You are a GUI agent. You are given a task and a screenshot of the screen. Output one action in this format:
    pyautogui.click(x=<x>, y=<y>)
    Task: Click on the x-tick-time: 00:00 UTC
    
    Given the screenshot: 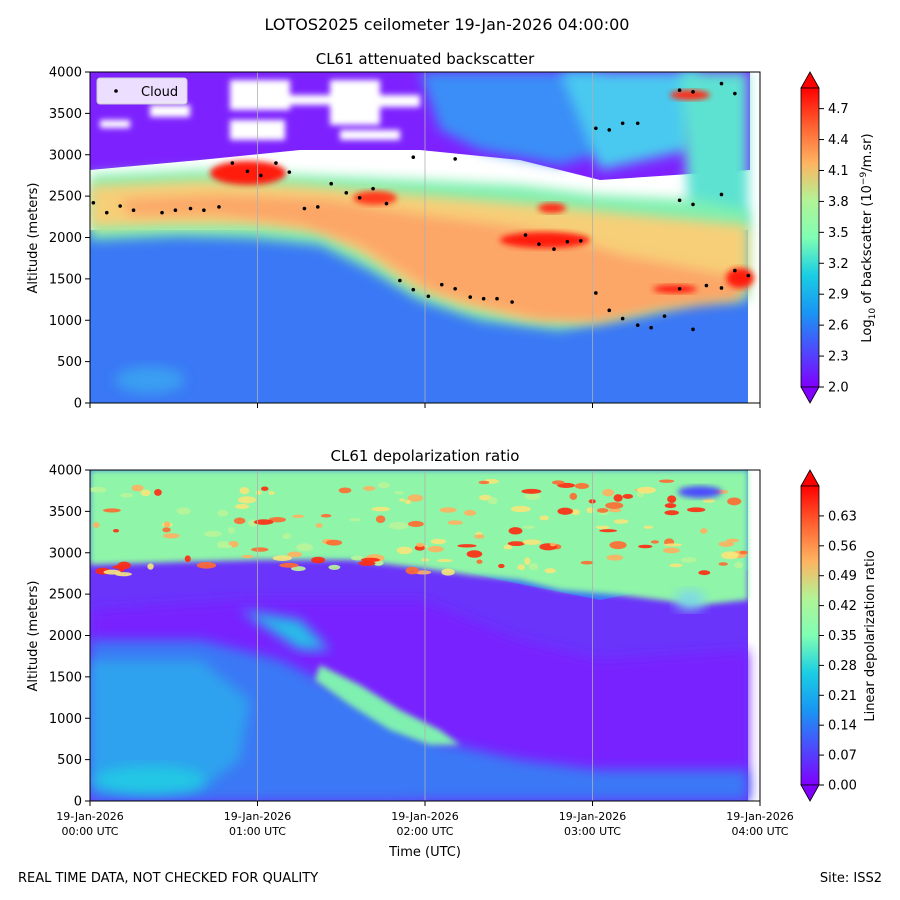 What is the action you would take?
    pyautogui.click(x=89, y=831)
    